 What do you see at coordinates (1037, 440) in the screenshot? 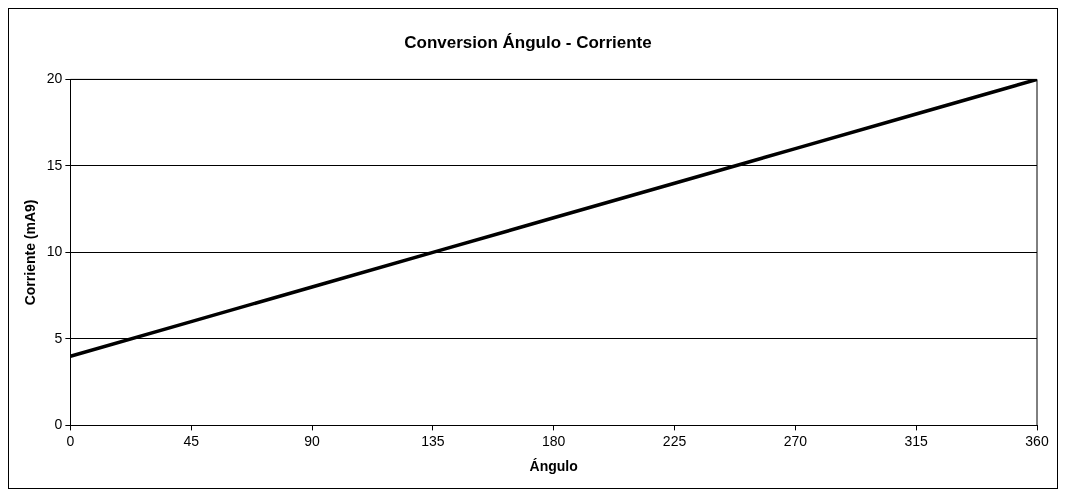
I see `x-tick-label: 360` at bounding box center [1037, 440].